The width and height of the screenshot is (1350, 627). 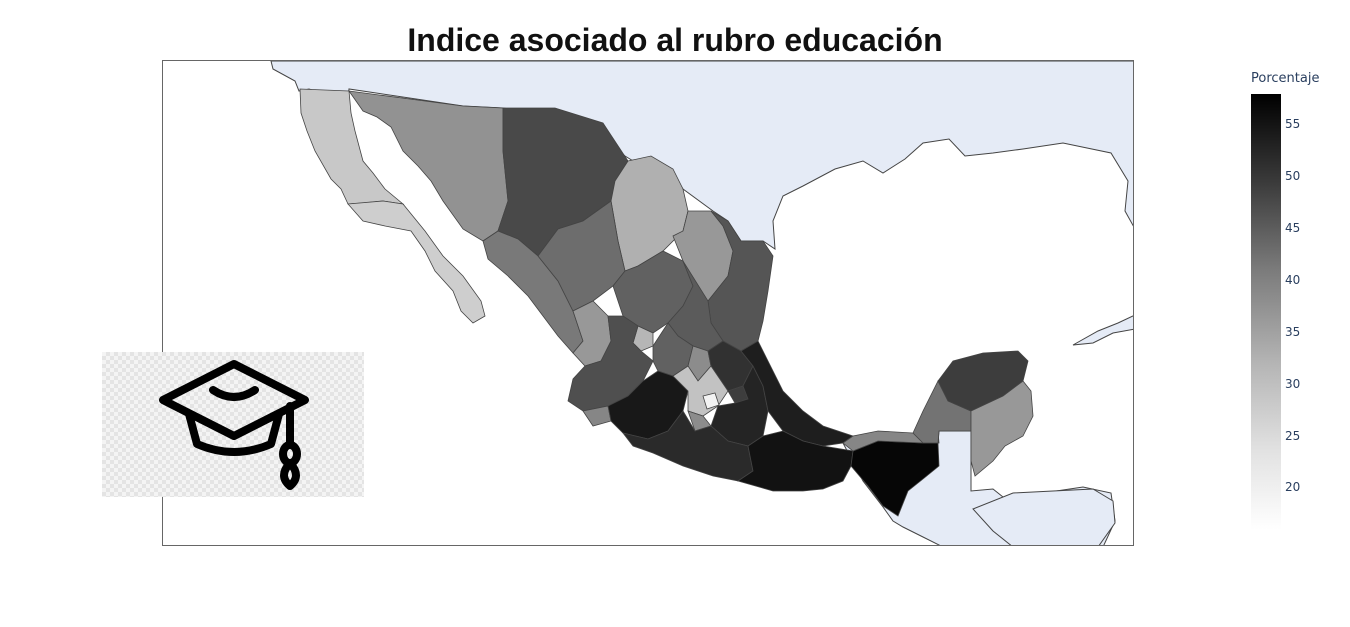 I want to click on colorbar-tick-label: 30, so click(x=1293, y=383).